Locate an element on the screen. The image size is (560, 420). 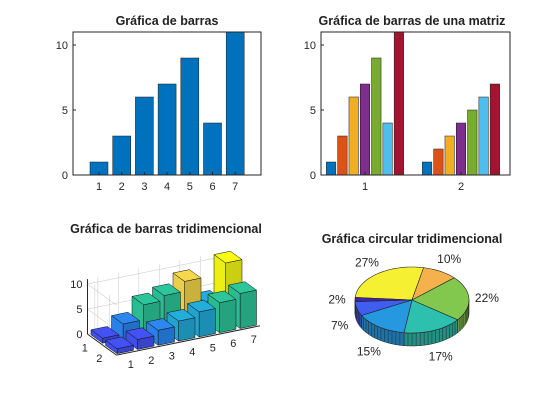
pie-slice-label: 10% is located at coordinates (449, 259).